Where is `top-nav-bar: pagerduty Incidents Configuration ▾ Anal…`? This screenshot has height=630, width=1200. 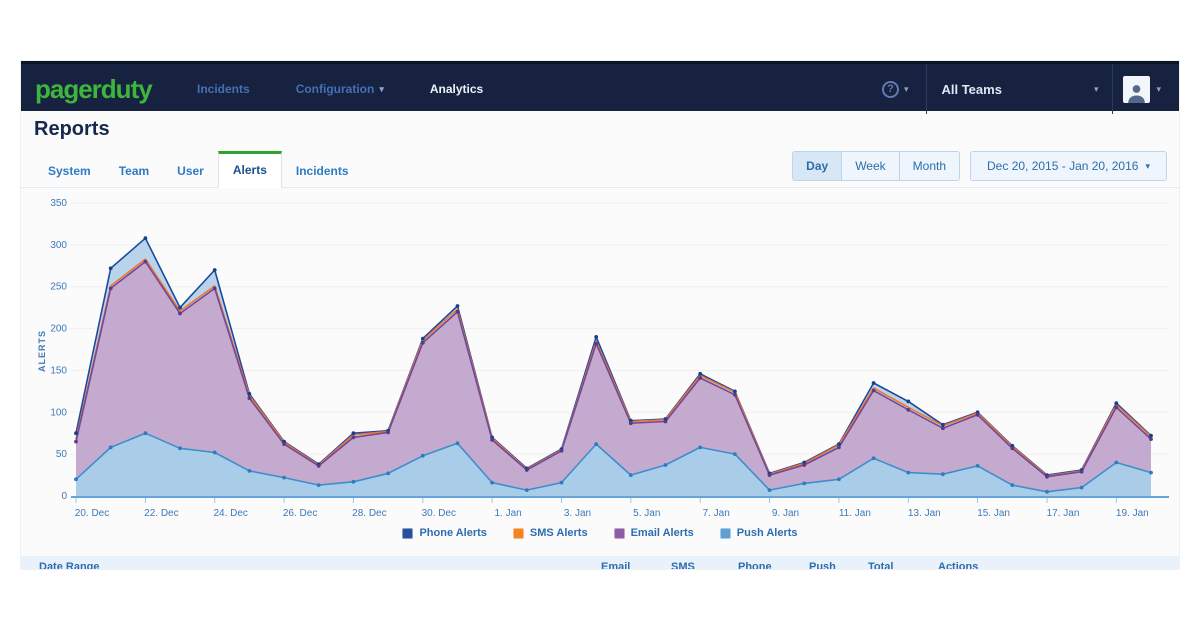 top-nav-bar: pagerduty Incidents Configuration ▾ Anal… is located at coordinates (600, 87).